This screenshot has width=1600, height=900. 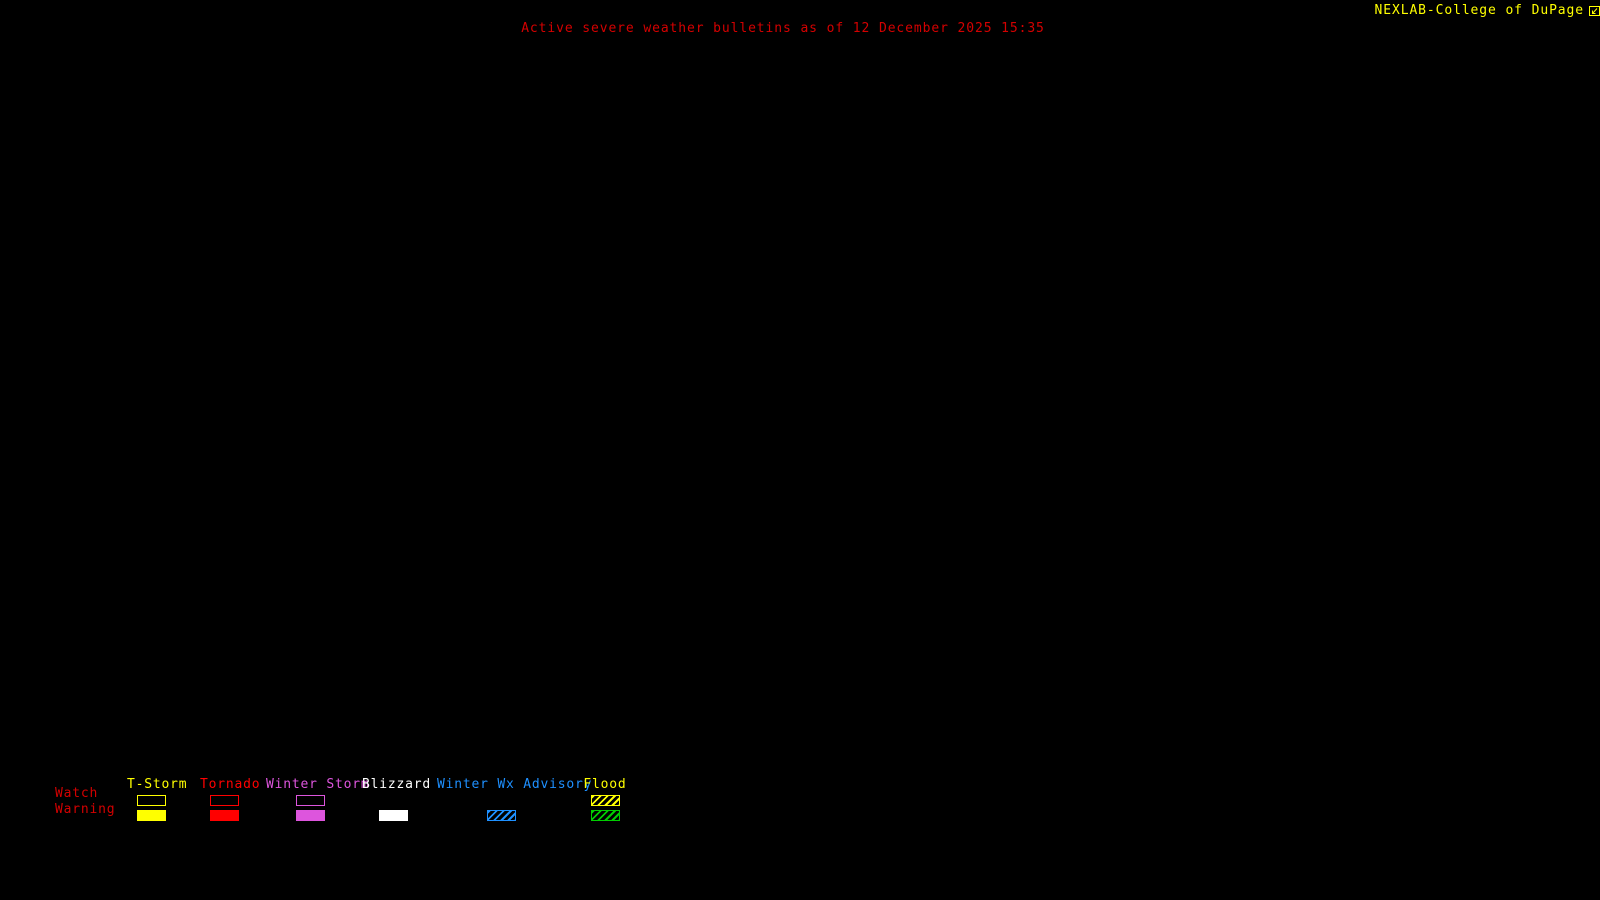 I want to click on legend-label-flood: Flood, so click(x=605, y=784).